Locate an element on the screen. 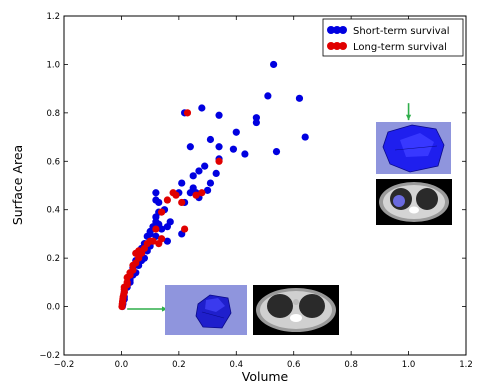 Image resolution: width=478 pixels, height=384 pixels. y-tick-label: −0.2 is located at coordinates (49, 356).